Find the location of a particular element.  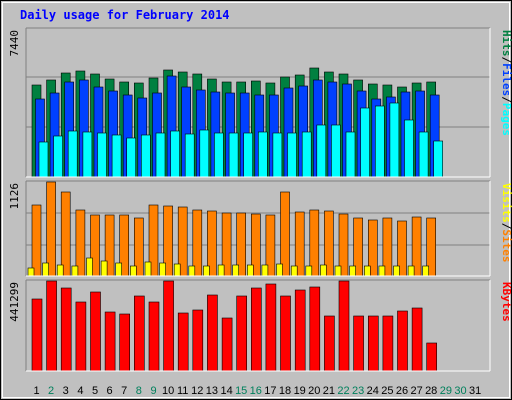

day-label-14: 14 is located at coordinates (226, 391).